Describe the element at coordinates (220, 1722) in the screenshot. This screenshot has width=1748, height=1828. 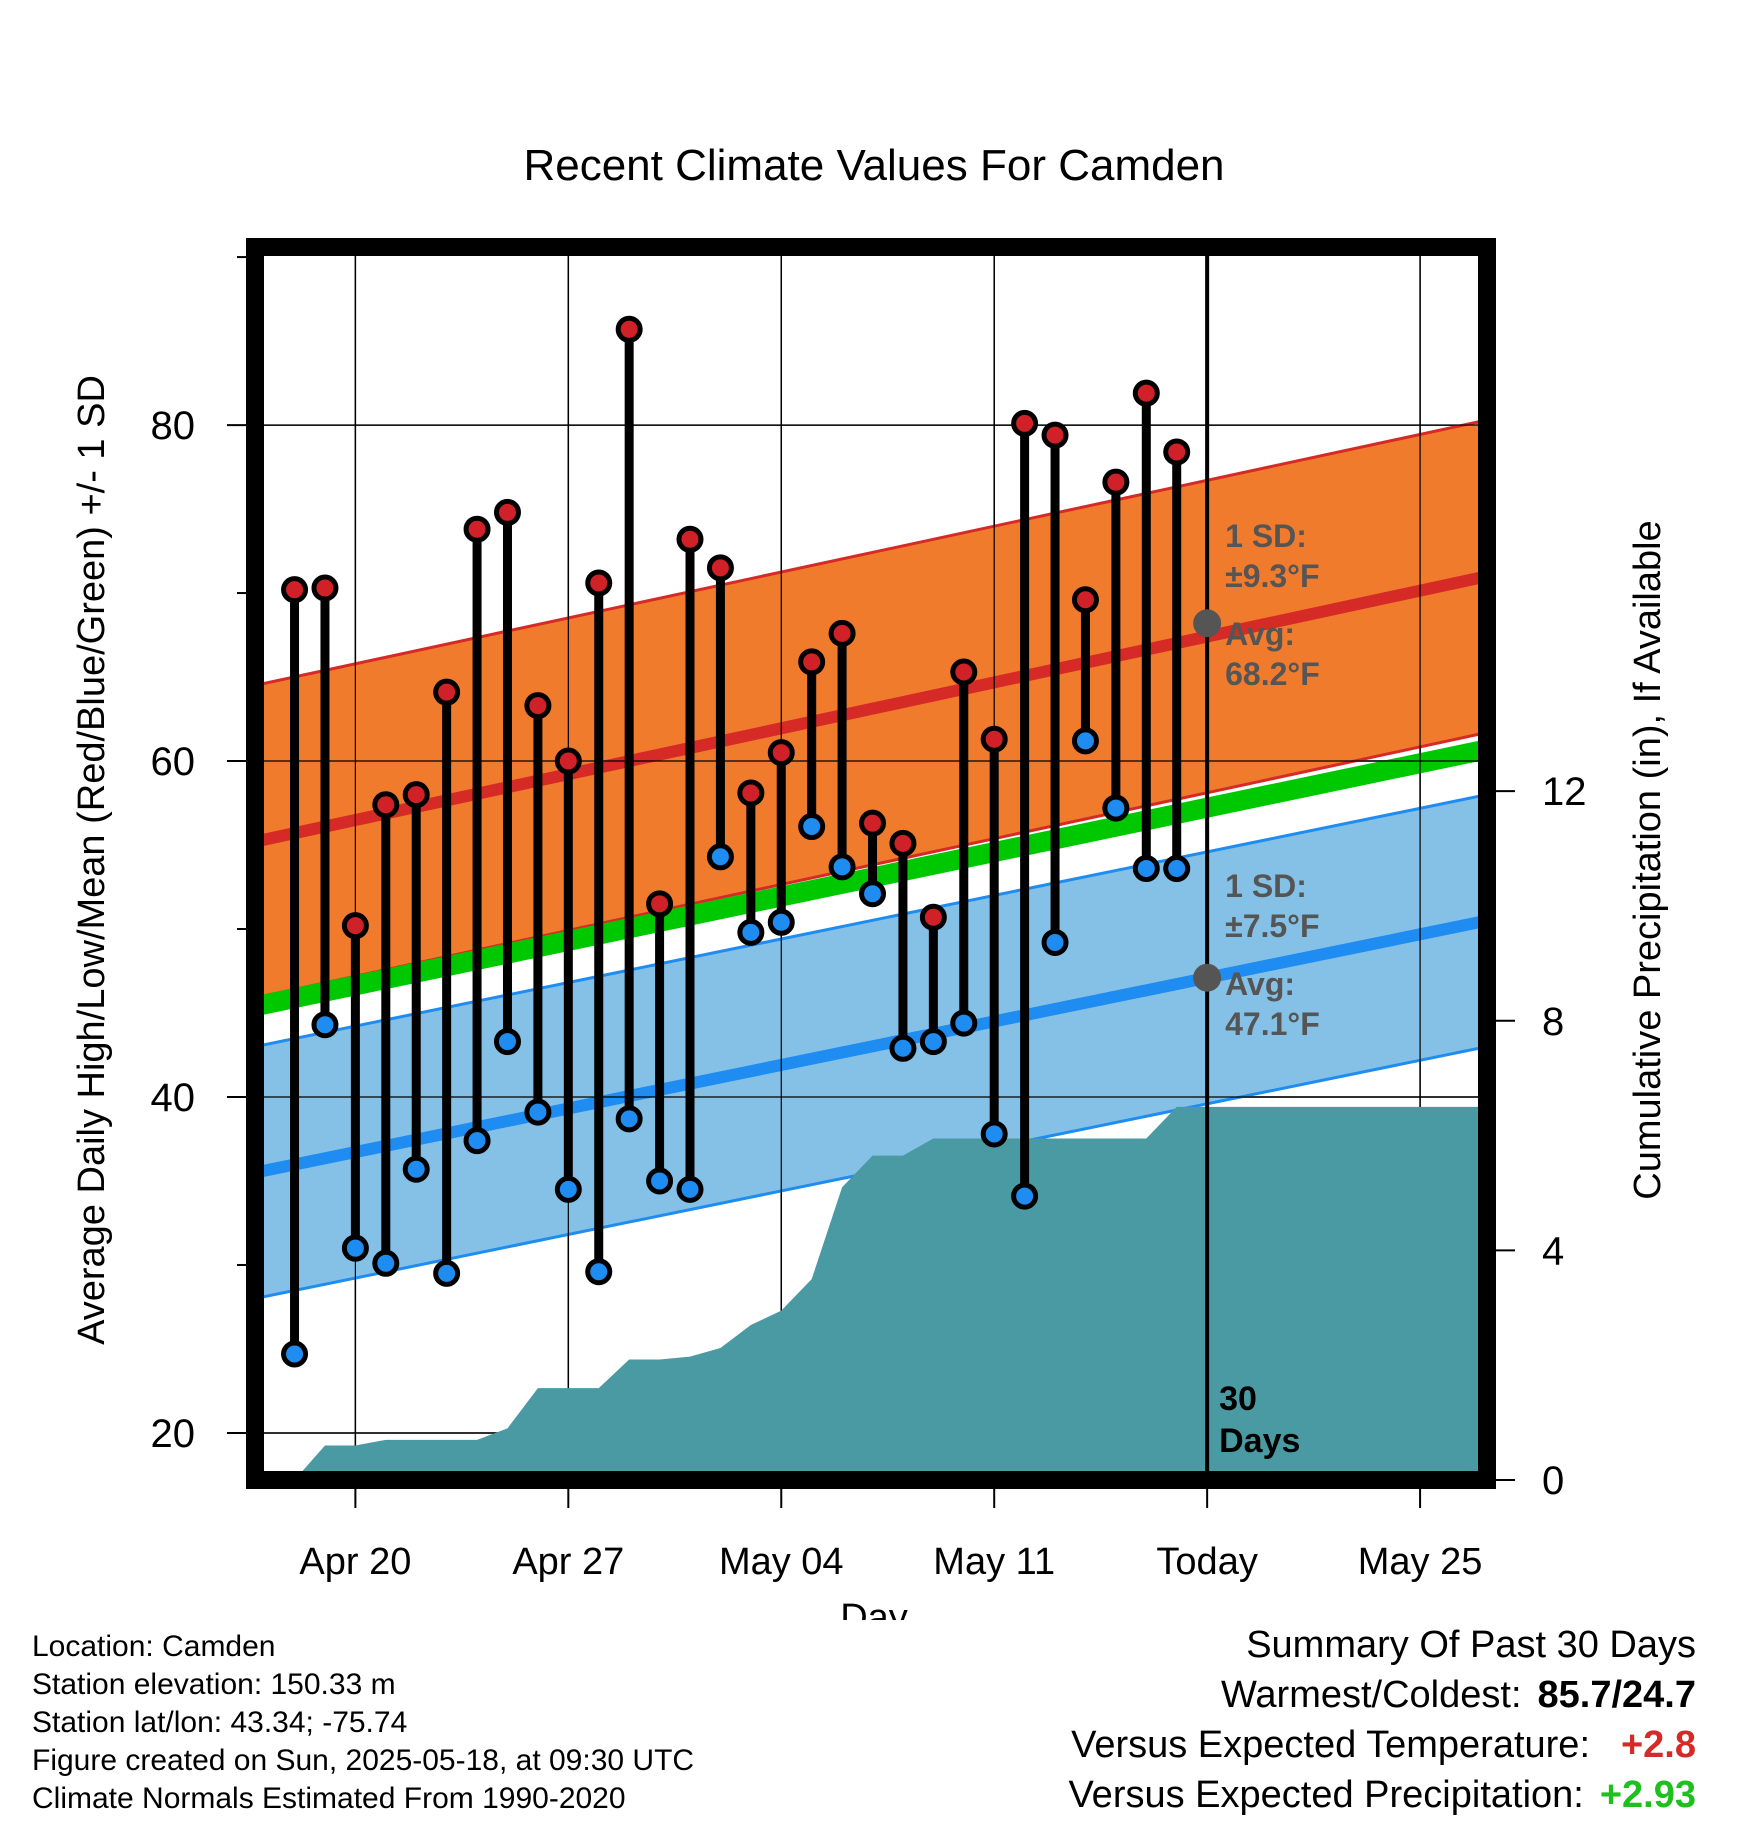
I see `latlon-text: Station lat/lon: 43.34; -75.74` at that location.